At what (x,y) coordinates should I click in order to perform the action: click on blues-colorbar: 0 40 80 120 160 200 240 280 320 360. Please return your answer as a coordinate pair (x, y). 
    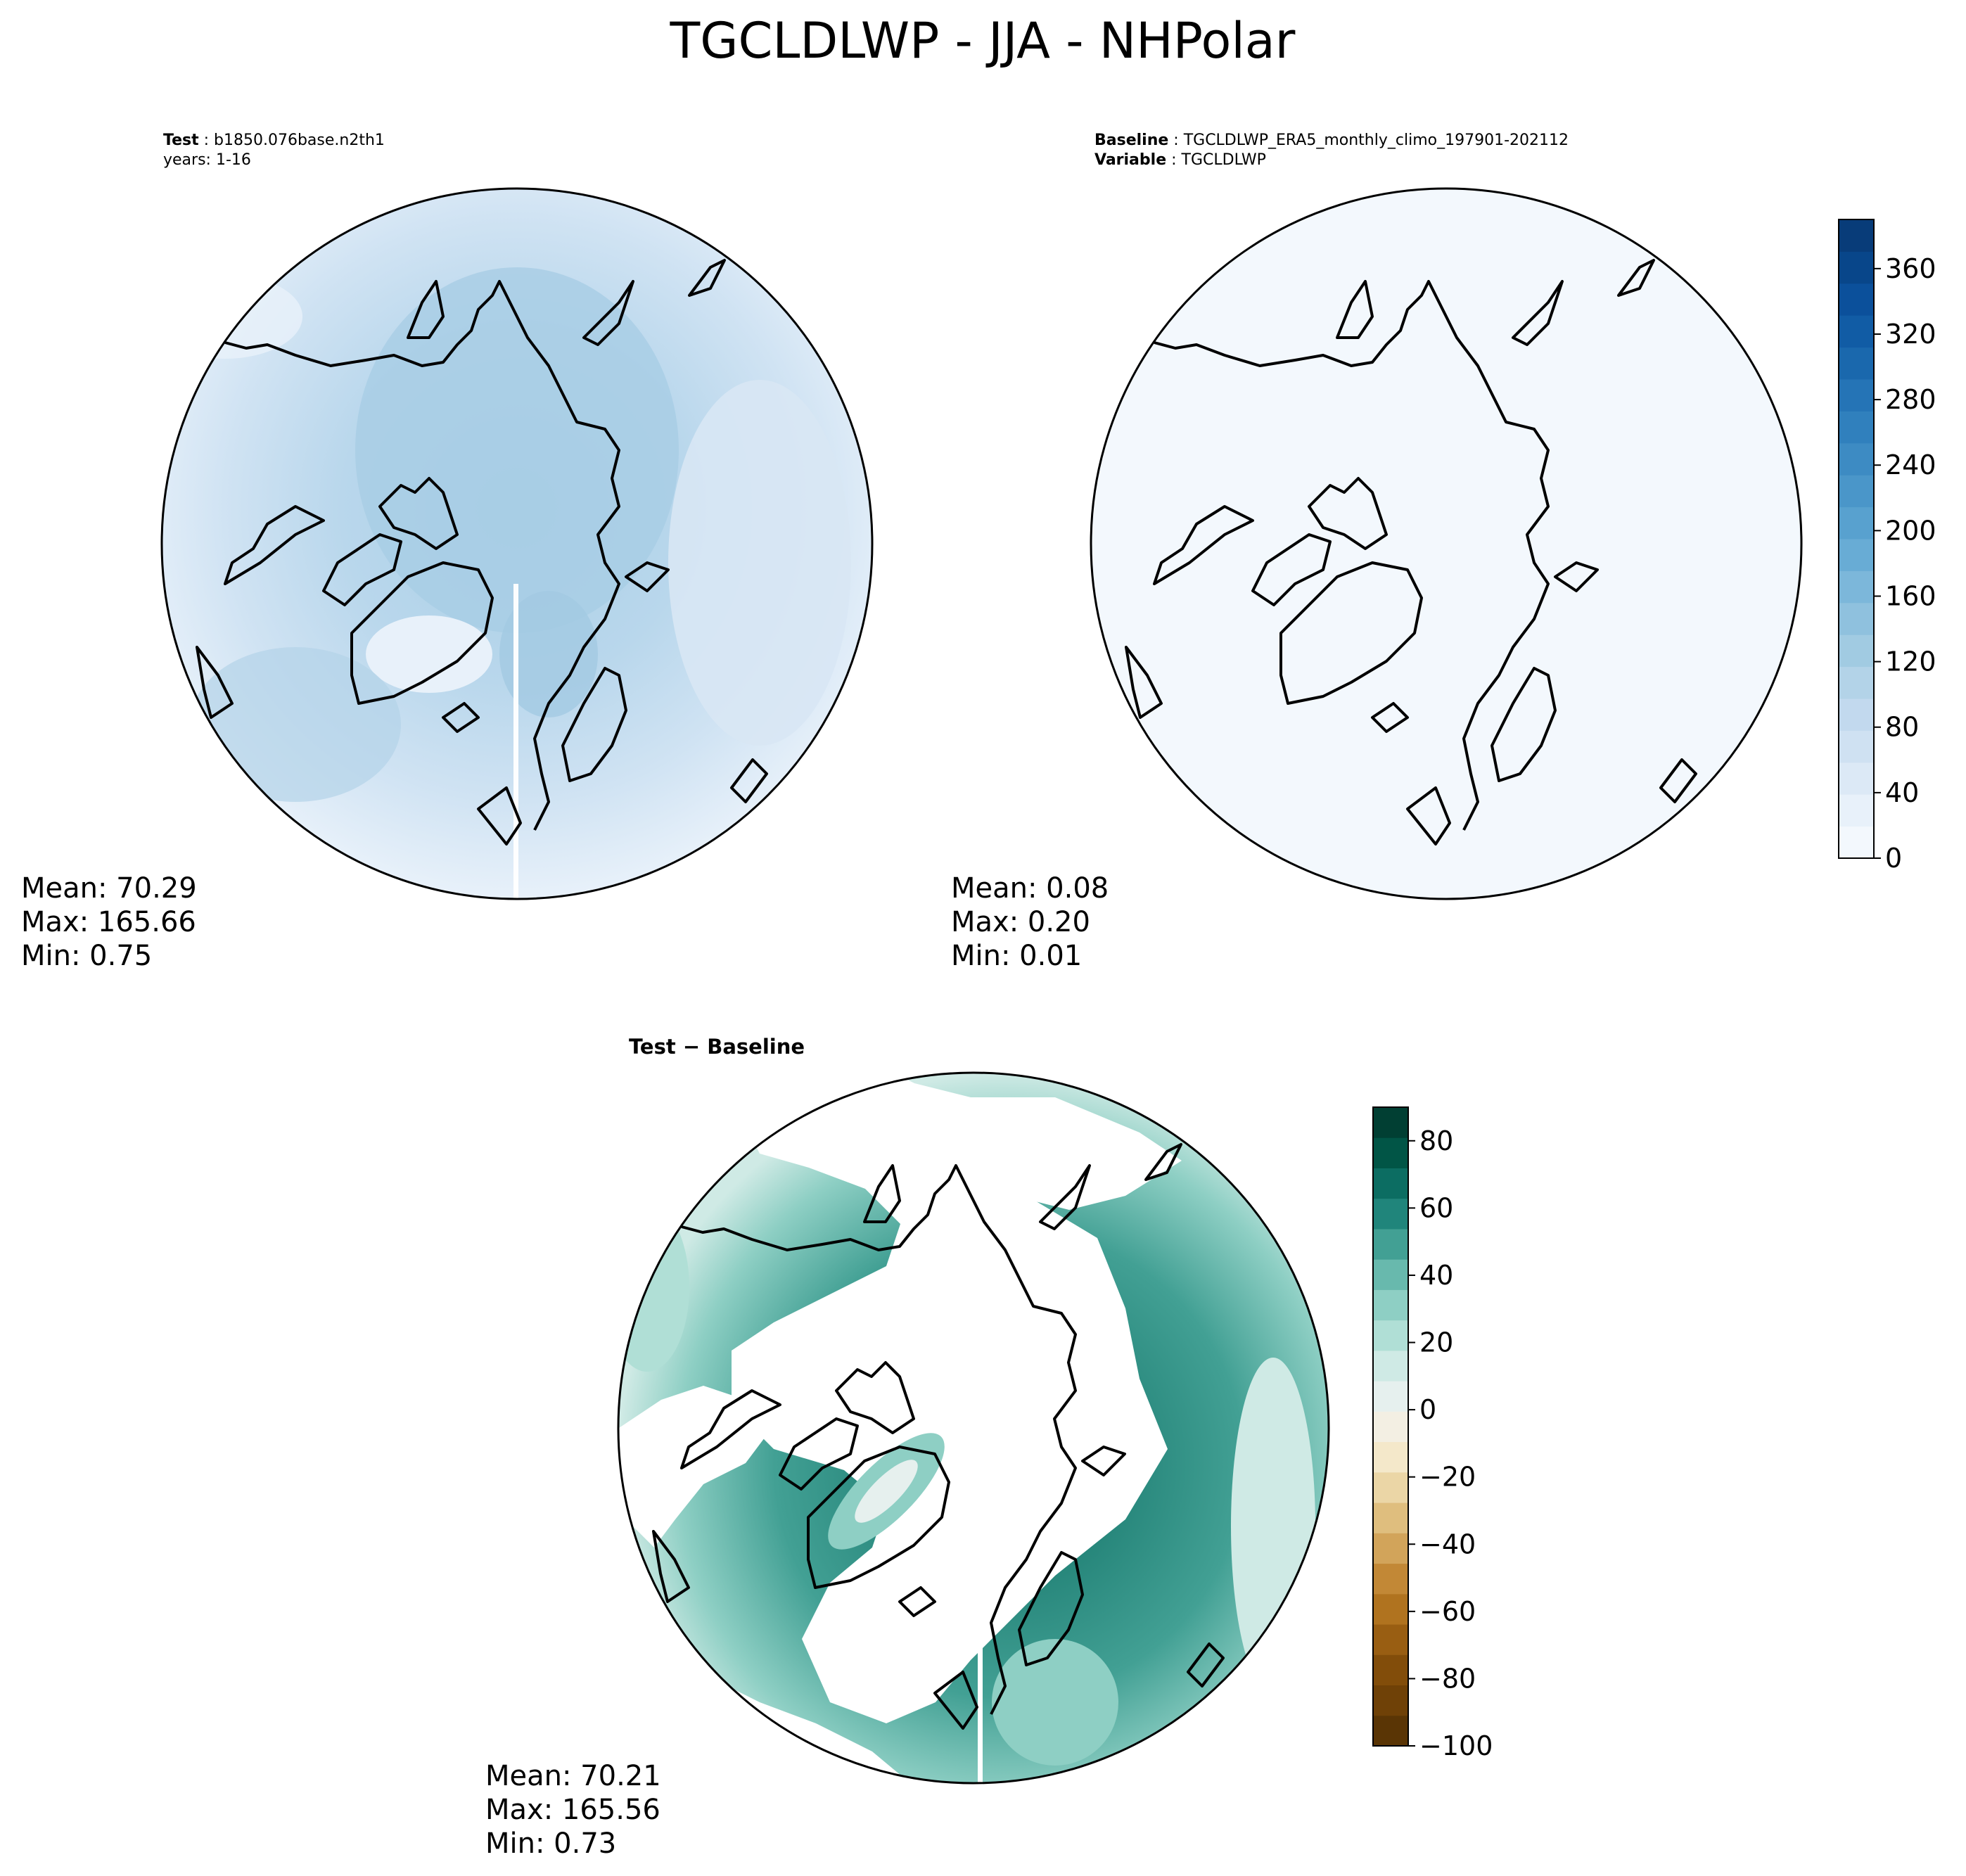
    Looking at the image, I should click on (1887, 546).